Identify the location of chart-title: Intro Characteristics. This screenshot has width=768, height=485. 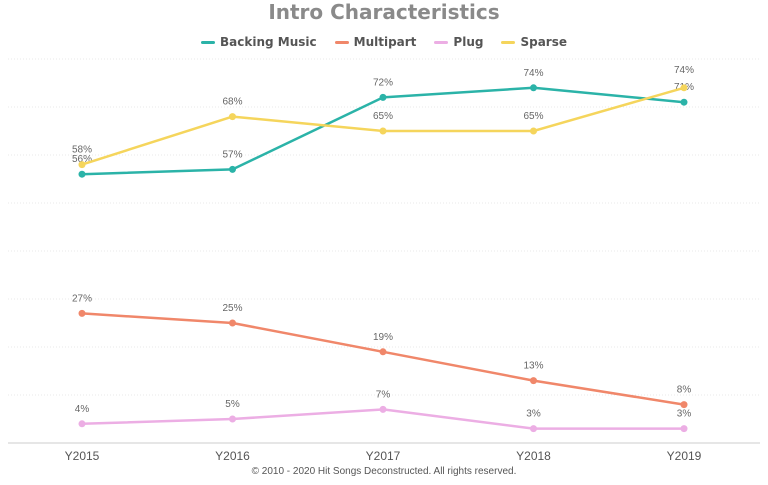
(384, 12).